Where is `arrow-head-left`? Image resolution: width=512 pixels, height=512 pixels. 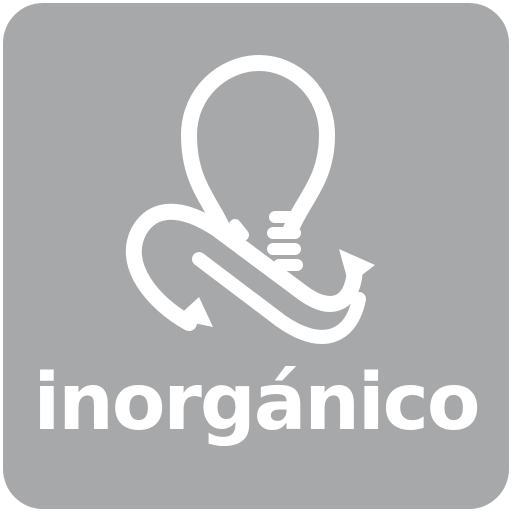 arrow-head-left is located at coordinates (194, 312).